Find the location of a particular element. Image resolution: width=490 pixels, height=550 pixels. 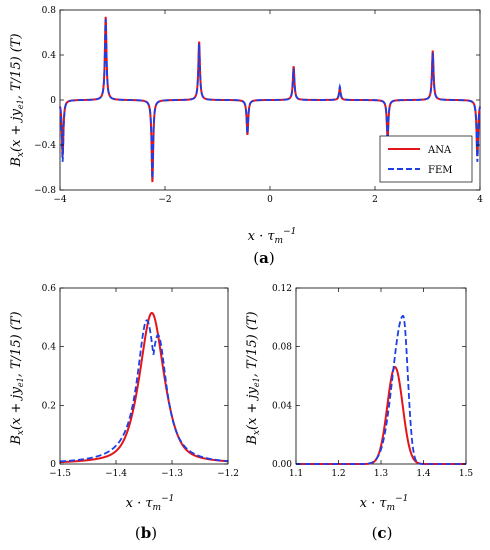

a-xtick-label: 0 is located at coordinates (270, 200).